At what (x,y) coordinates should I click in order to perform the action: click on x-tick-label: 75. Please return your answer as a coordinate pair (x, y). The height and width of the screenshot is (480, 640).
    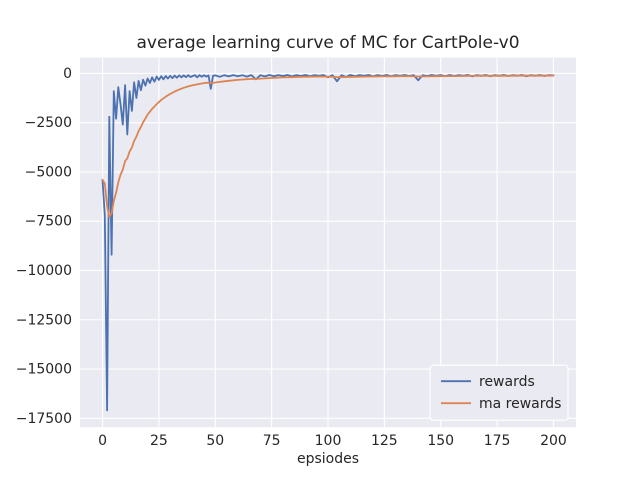
    Looking at the image, I should click on (272, 441).